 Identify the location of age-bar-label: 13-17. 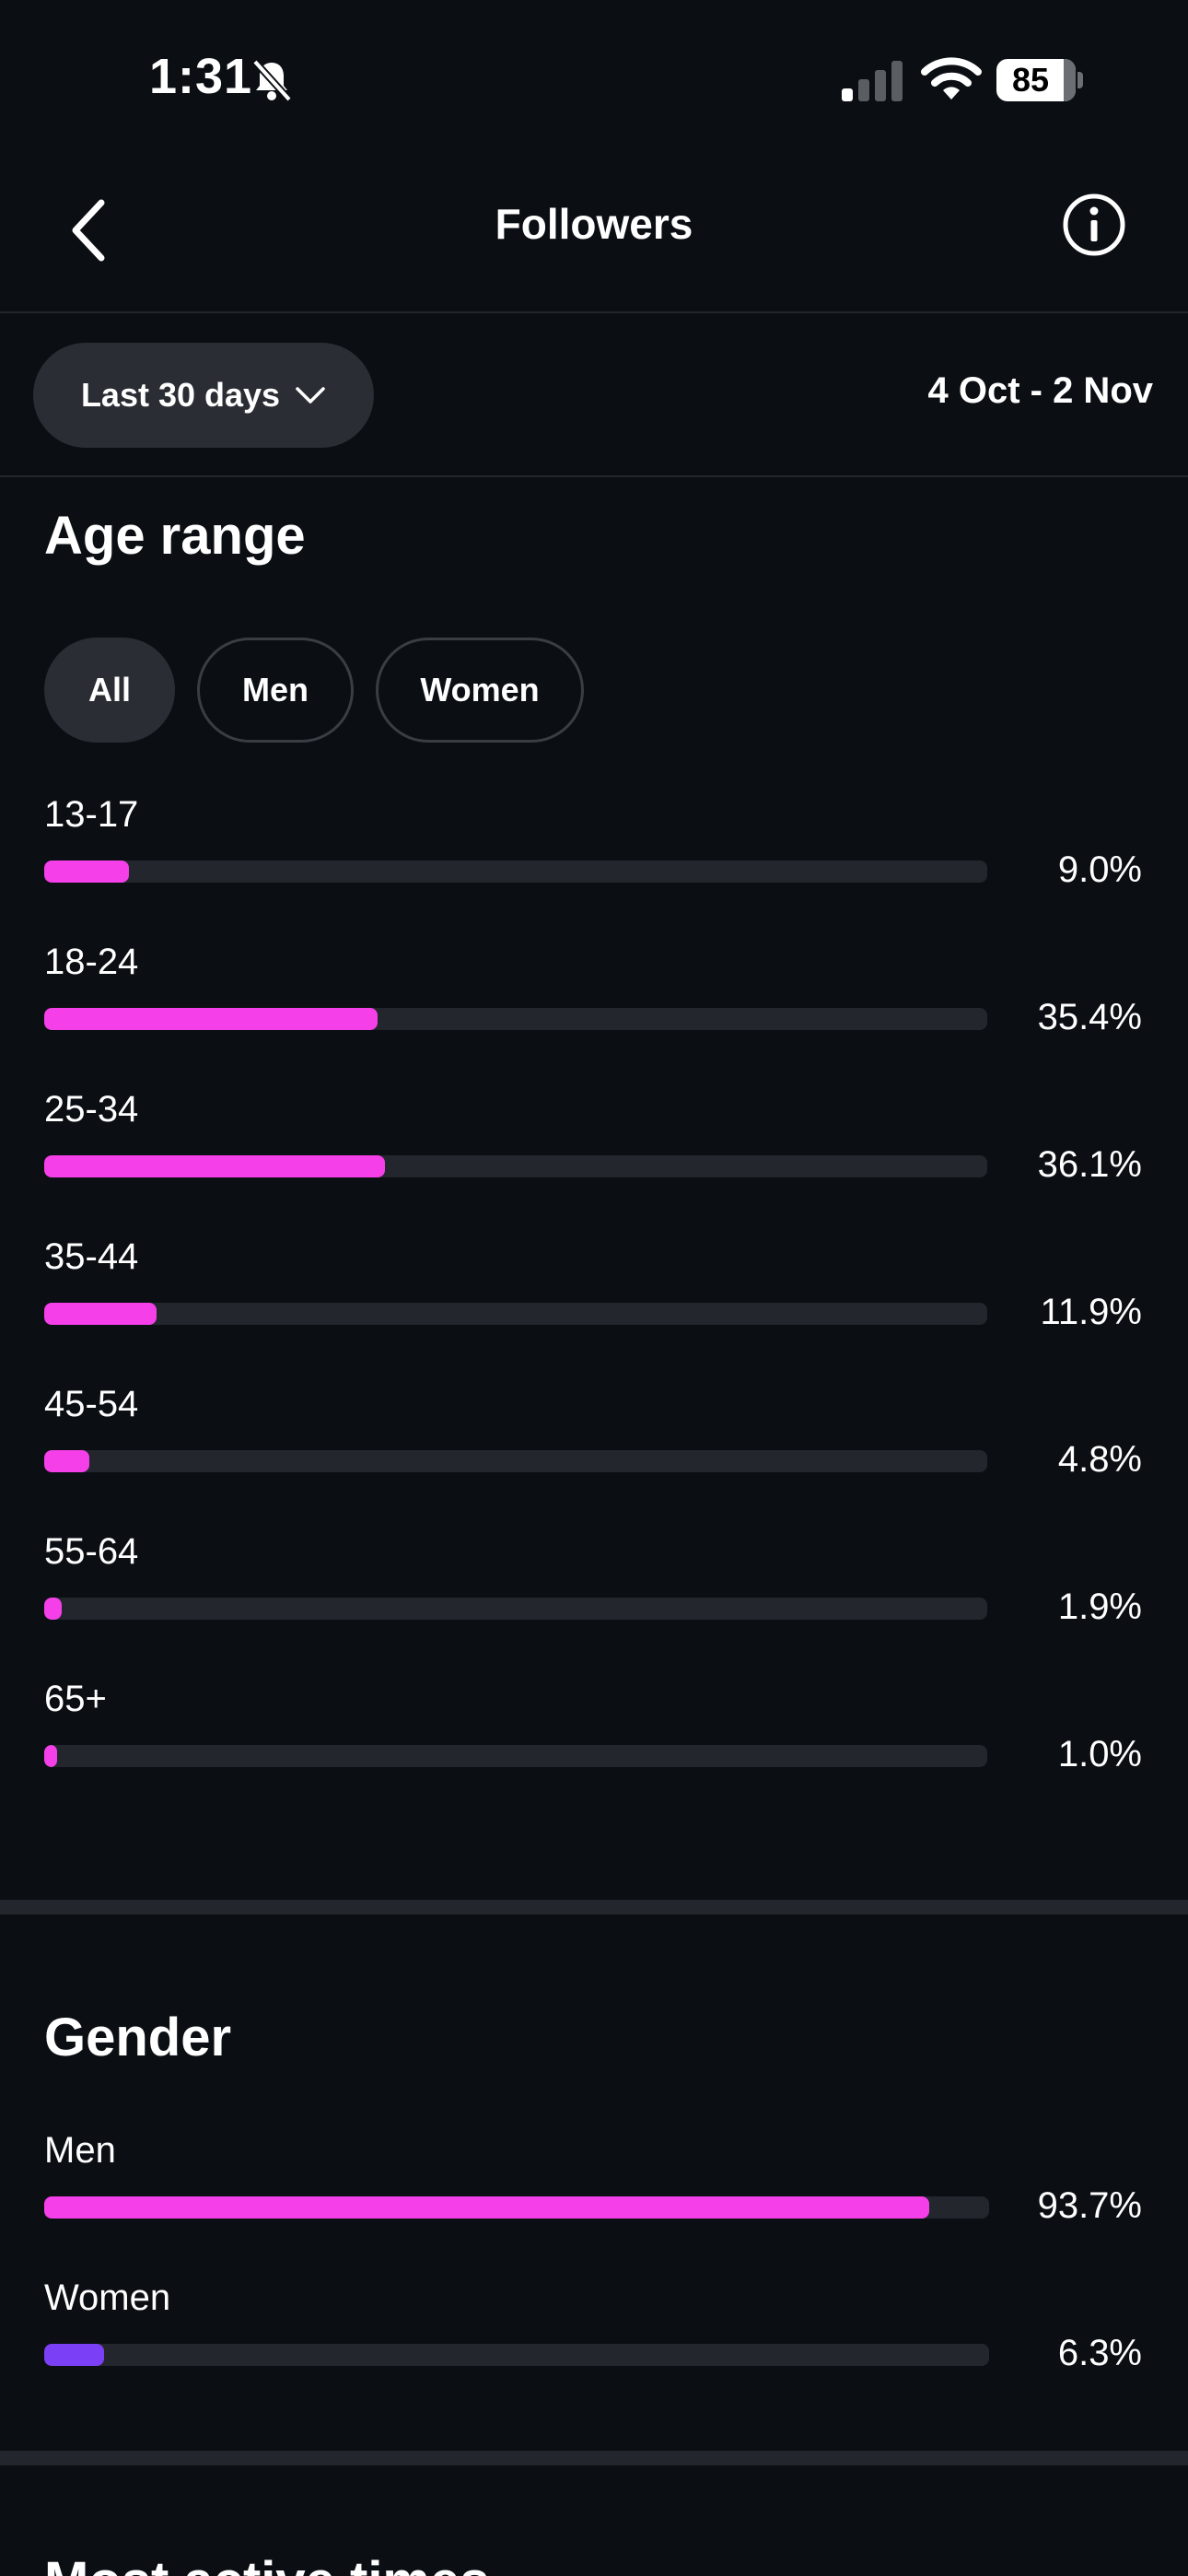
(91, 814).